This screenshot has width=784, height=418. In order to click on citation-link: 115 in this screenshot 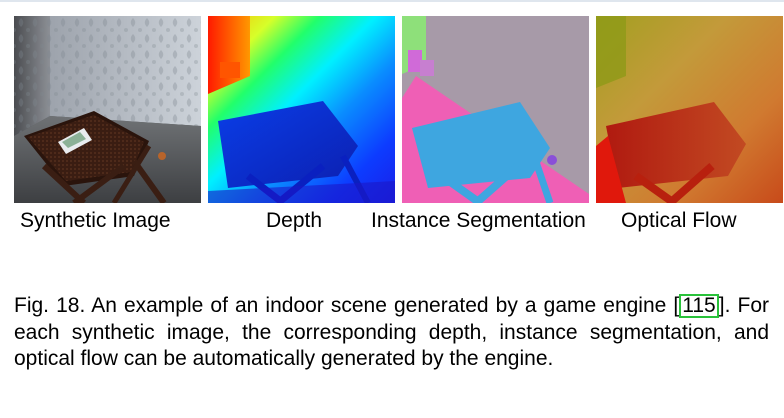, I will do `click(699, 306)`.